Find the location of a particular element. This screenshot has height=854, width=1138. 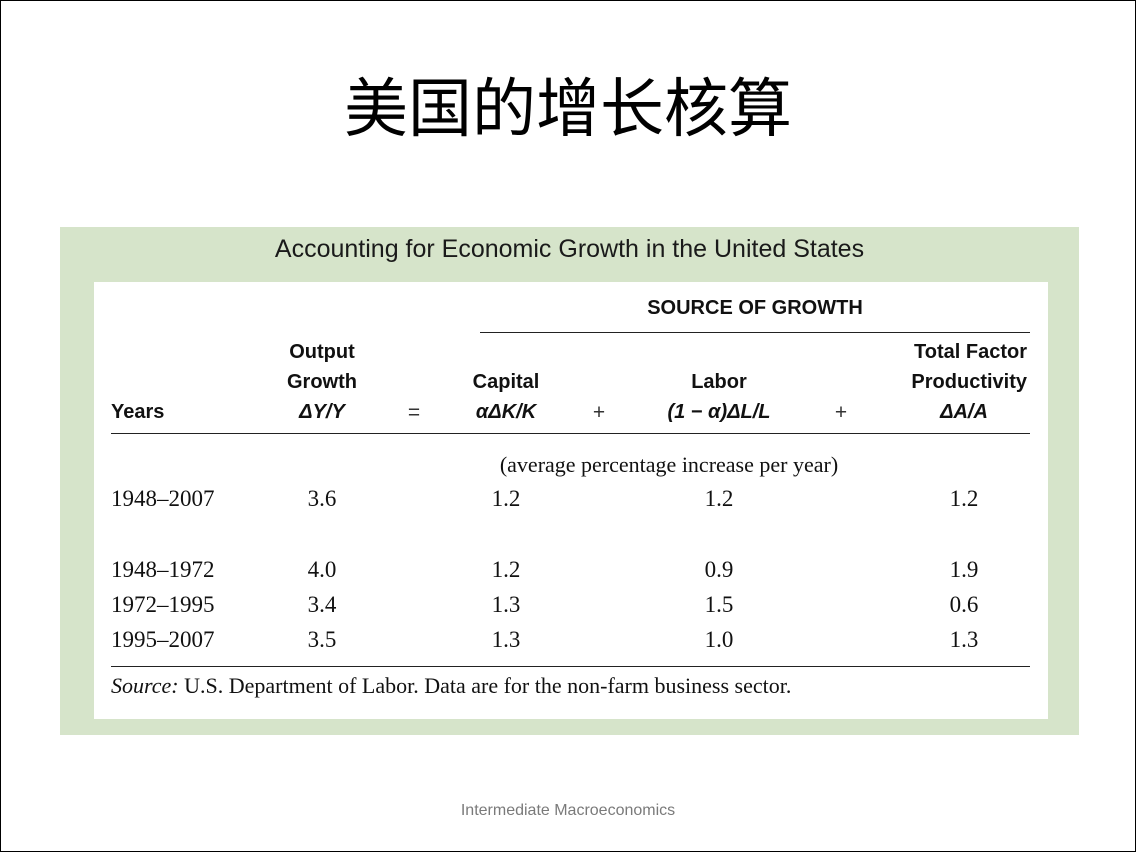

col-header-labor-symbol: (1 − α)ΔL/L is located at coordinates (719, 412).